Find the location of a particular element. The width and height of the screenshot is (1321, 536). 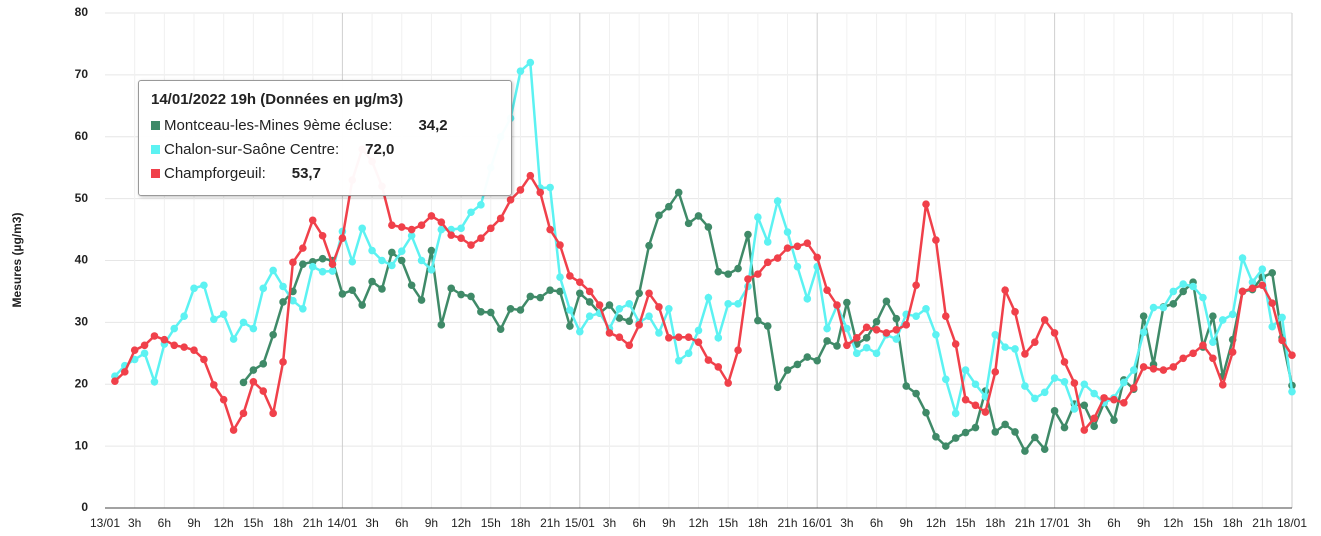

y-tick-label: 70 is located at coordinates (82, 74).